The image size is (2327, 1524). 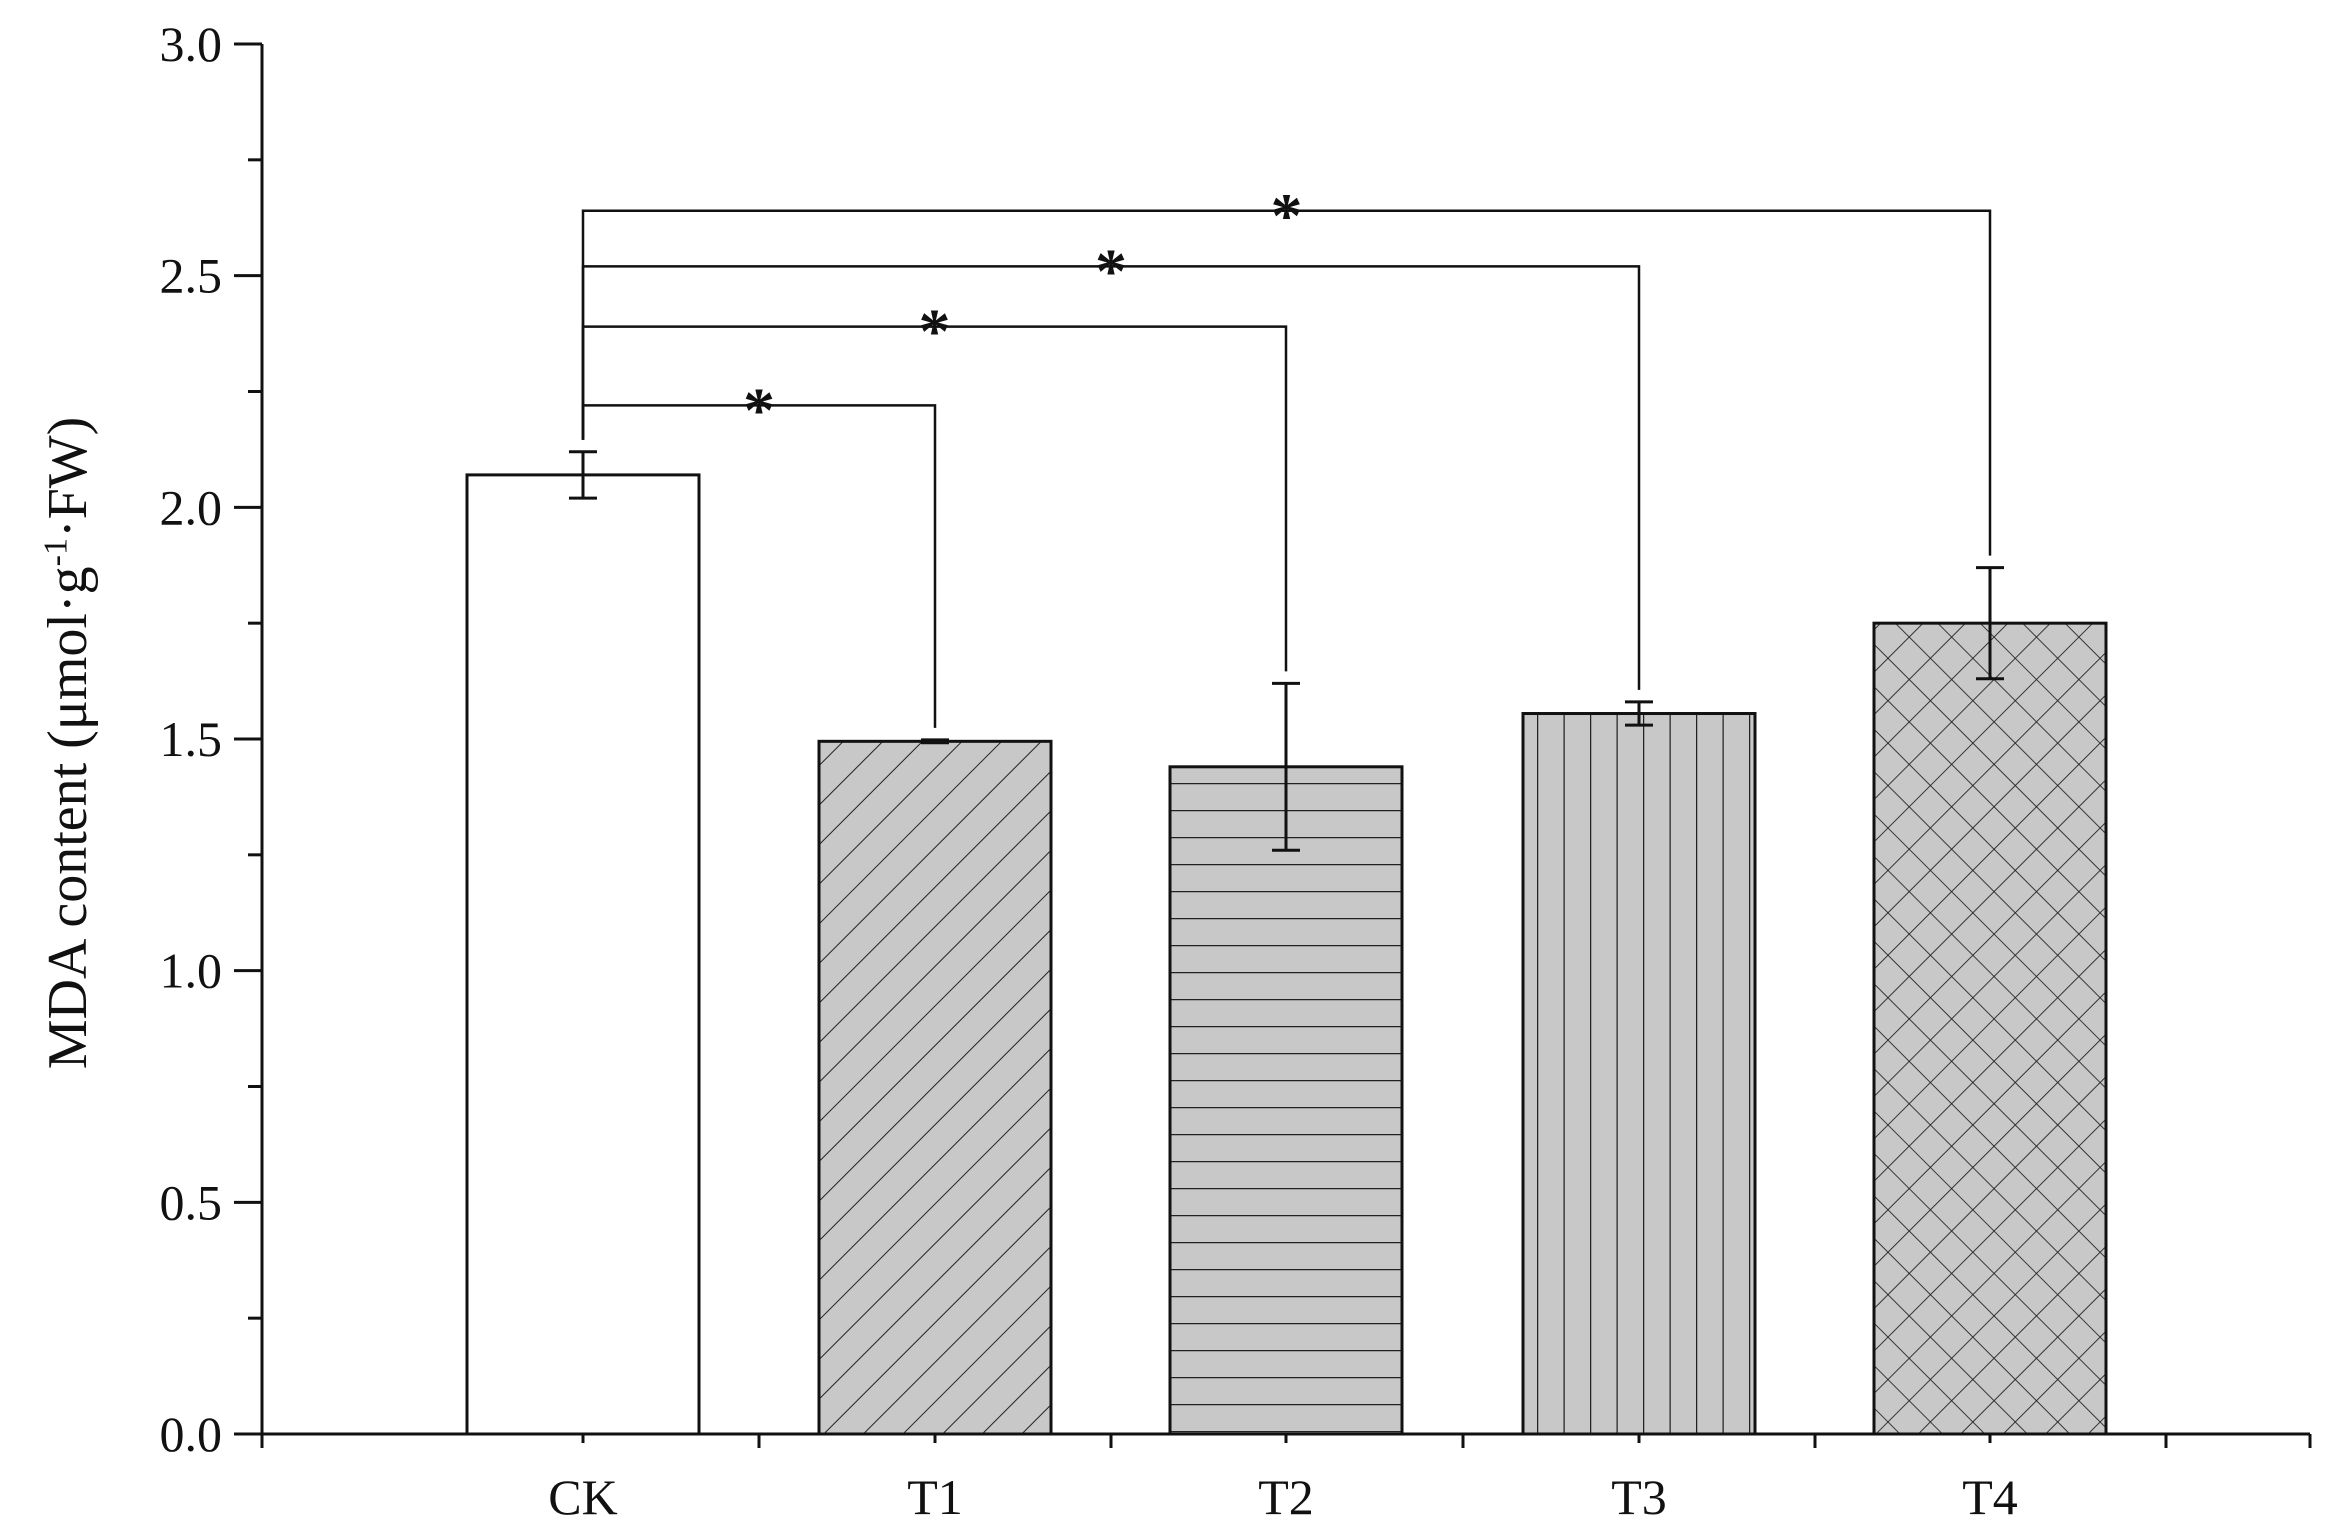 What do you see at coordinates (1286, 1100) in the screenshot?
I see `bar-t2` at bounding box center [1286, 1100].